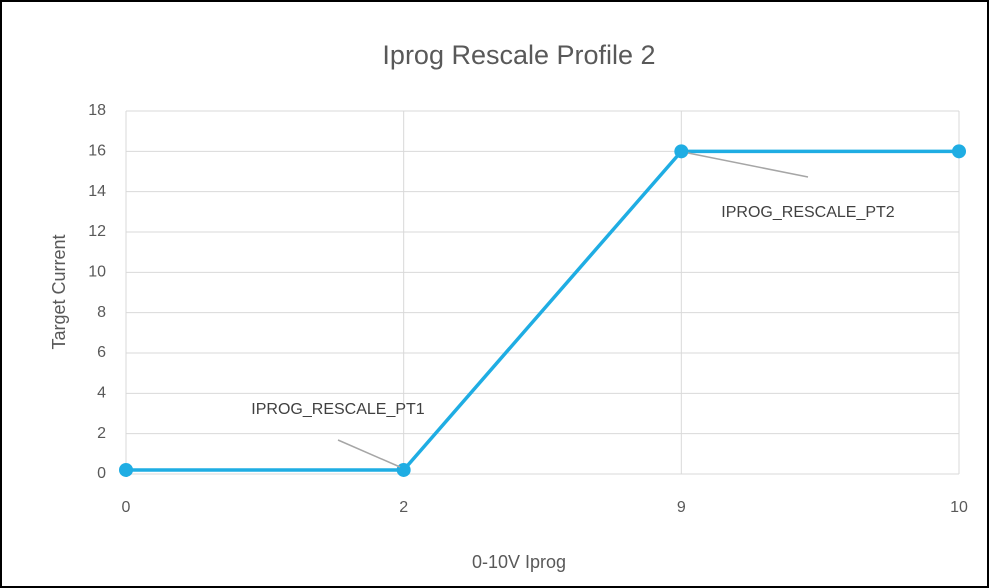 The width and height of the screenshot is (989, 588). I want to click on annotation: IPROG_RESCALE_PT2, so click(808, 212).